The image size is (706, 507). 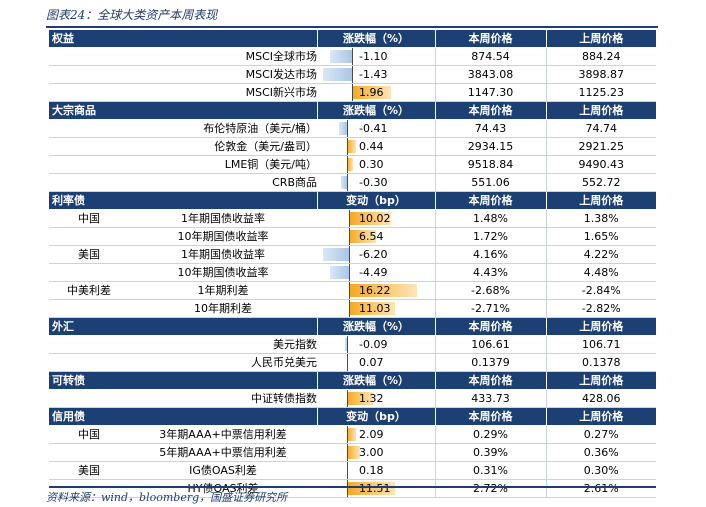 What do you see at coordinates (600, 183) in the screenshot?
I see `previous-price: 552.72` at bounding box center [600, 183].